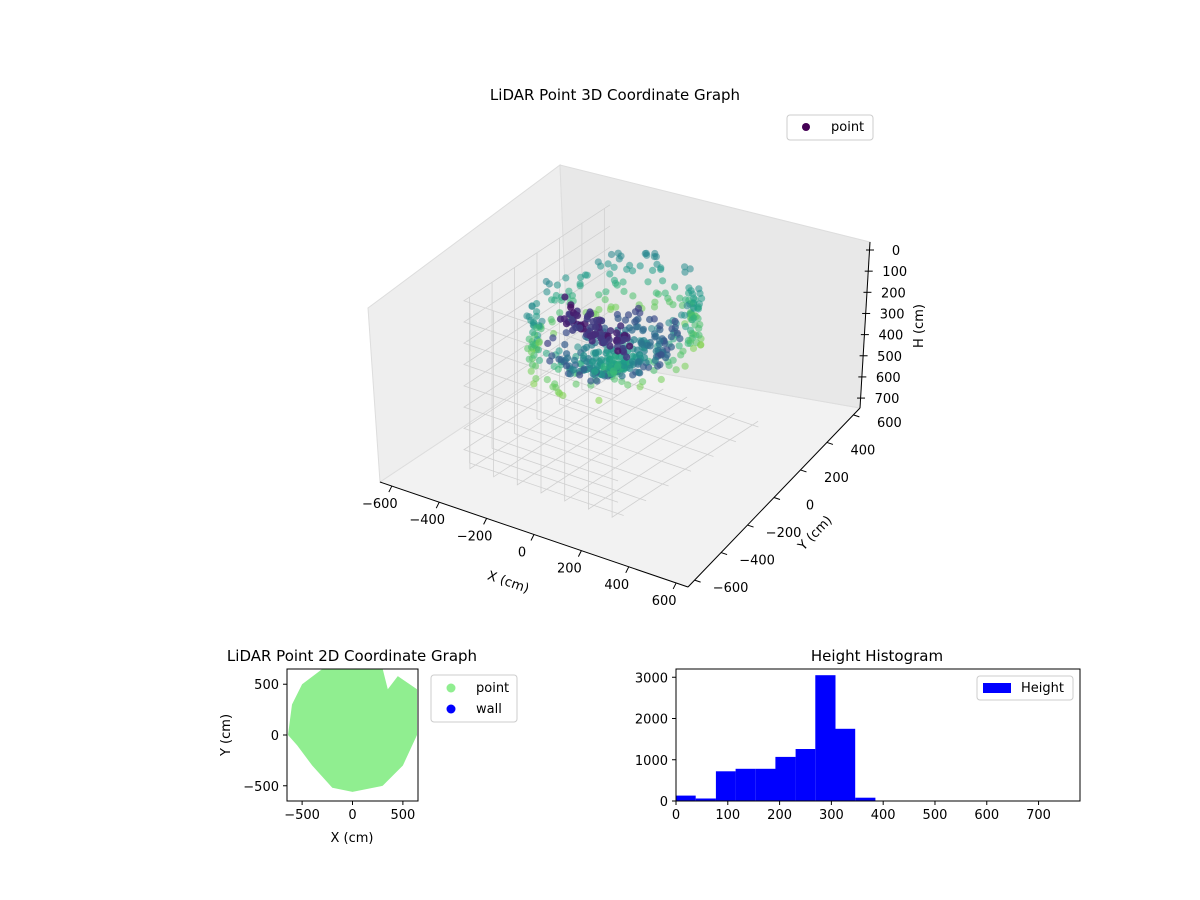  I want to click on x-tick-label: 200, so click(569, 569).